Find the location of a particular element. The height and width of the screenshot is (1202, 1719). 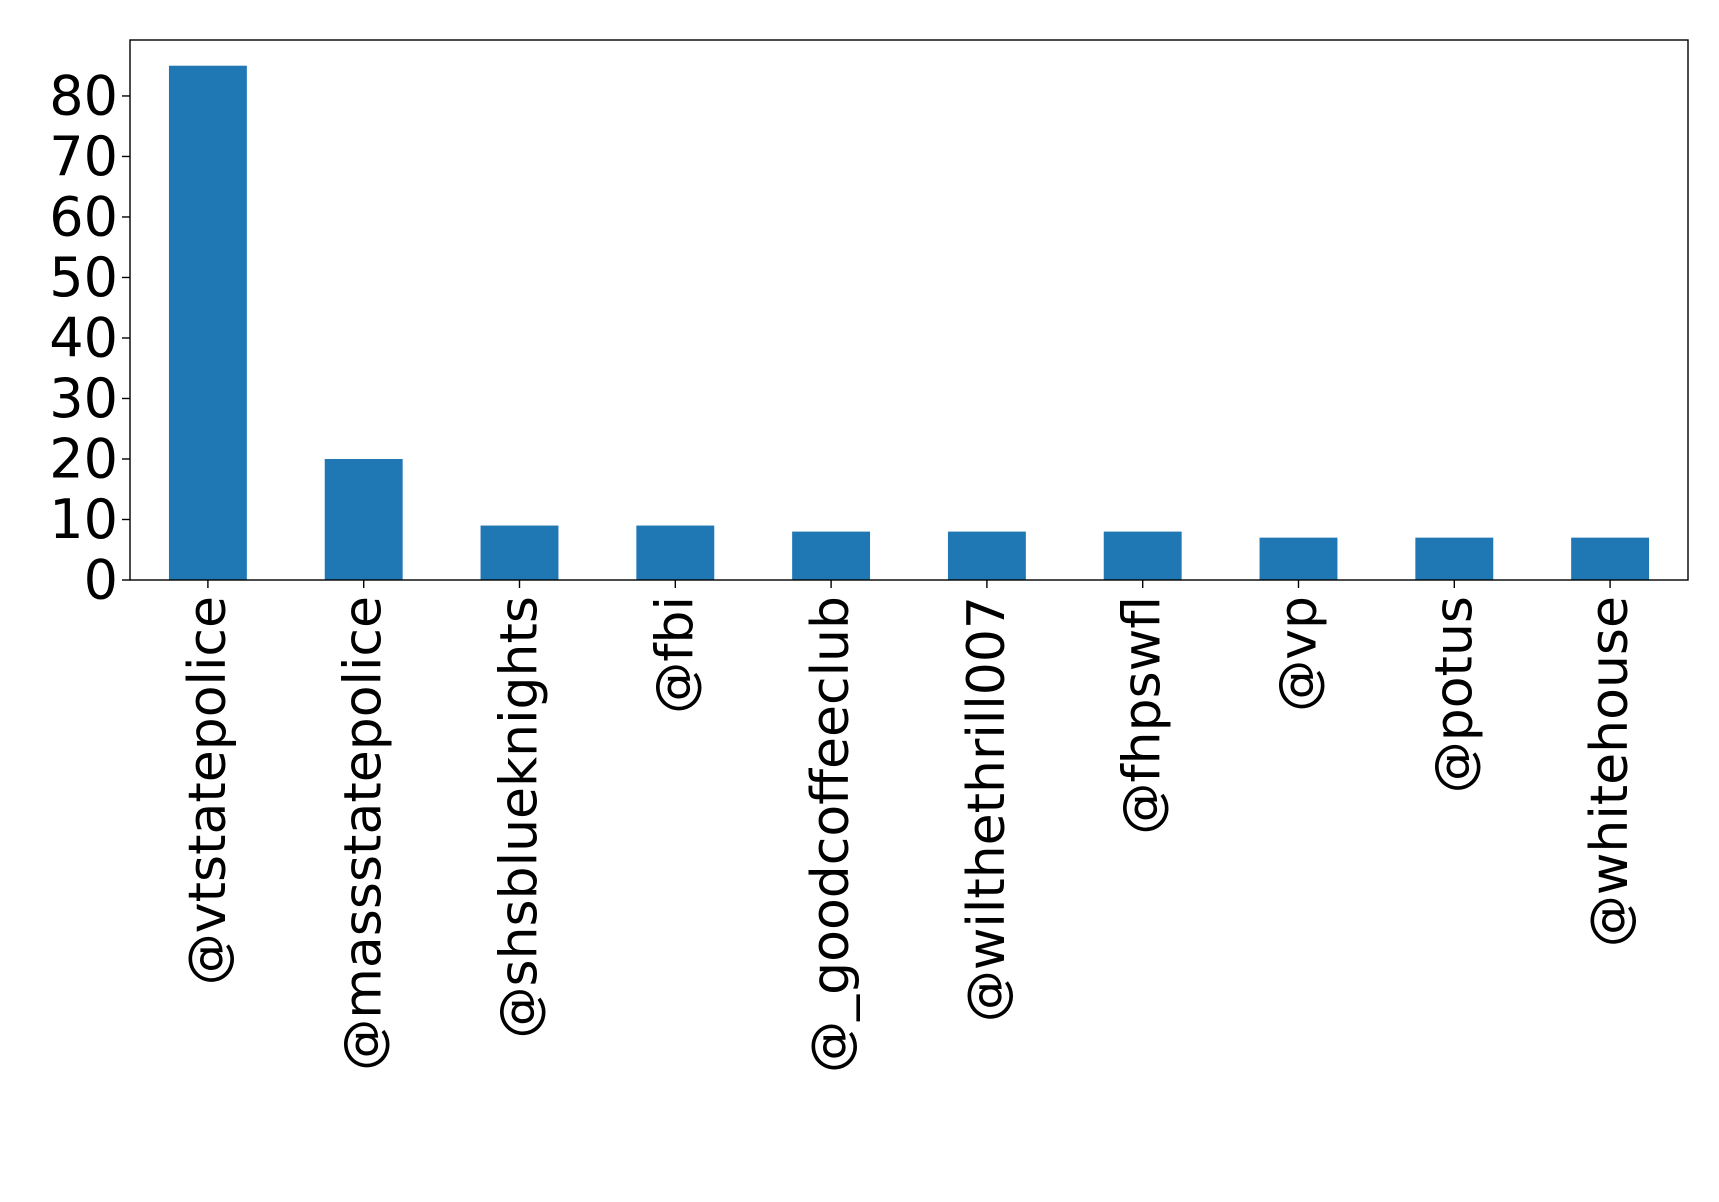

bar-whitehouse is located at coordinates (1610, 558).